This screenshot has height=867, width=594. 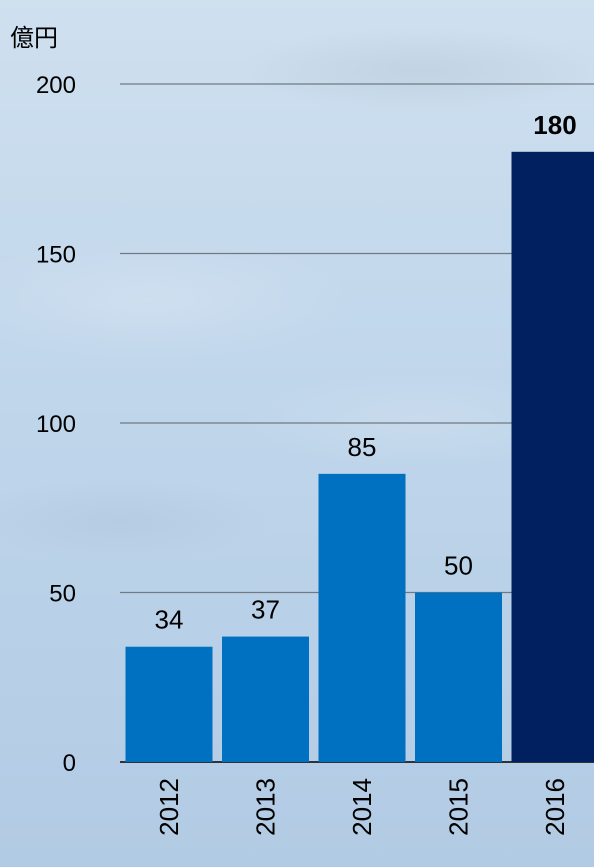 What do you see at coordinates (169, 807) in the screenshot?
I see `x-tick-label: 2012` at bounding box center [169, 807].